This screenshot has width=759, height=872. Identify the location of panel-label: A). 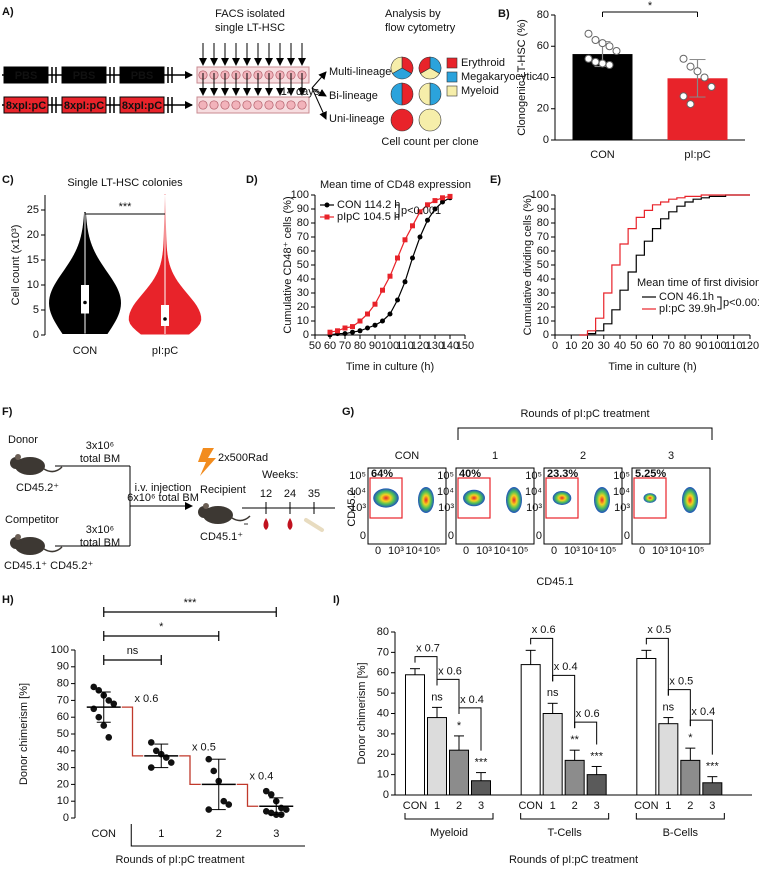
(8, 12).